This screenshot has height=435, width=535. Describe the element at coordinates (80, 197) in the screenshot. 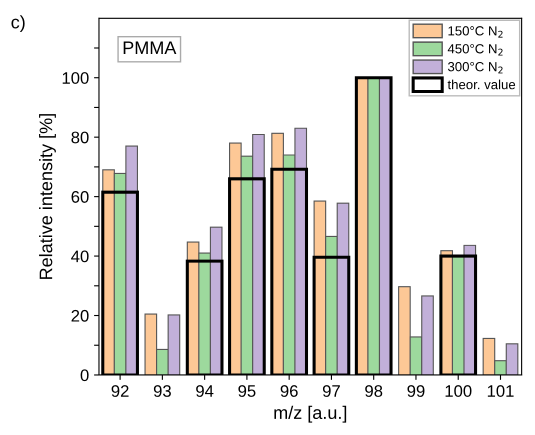

I see `y-tick-label: 60` at that location.